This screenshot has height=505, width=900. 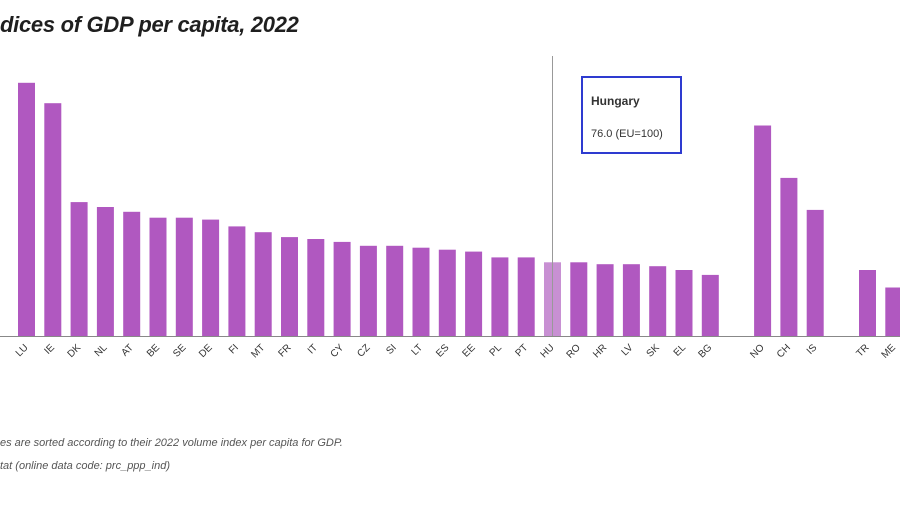 I want to click on bar-is, so click(x=815, y=272).